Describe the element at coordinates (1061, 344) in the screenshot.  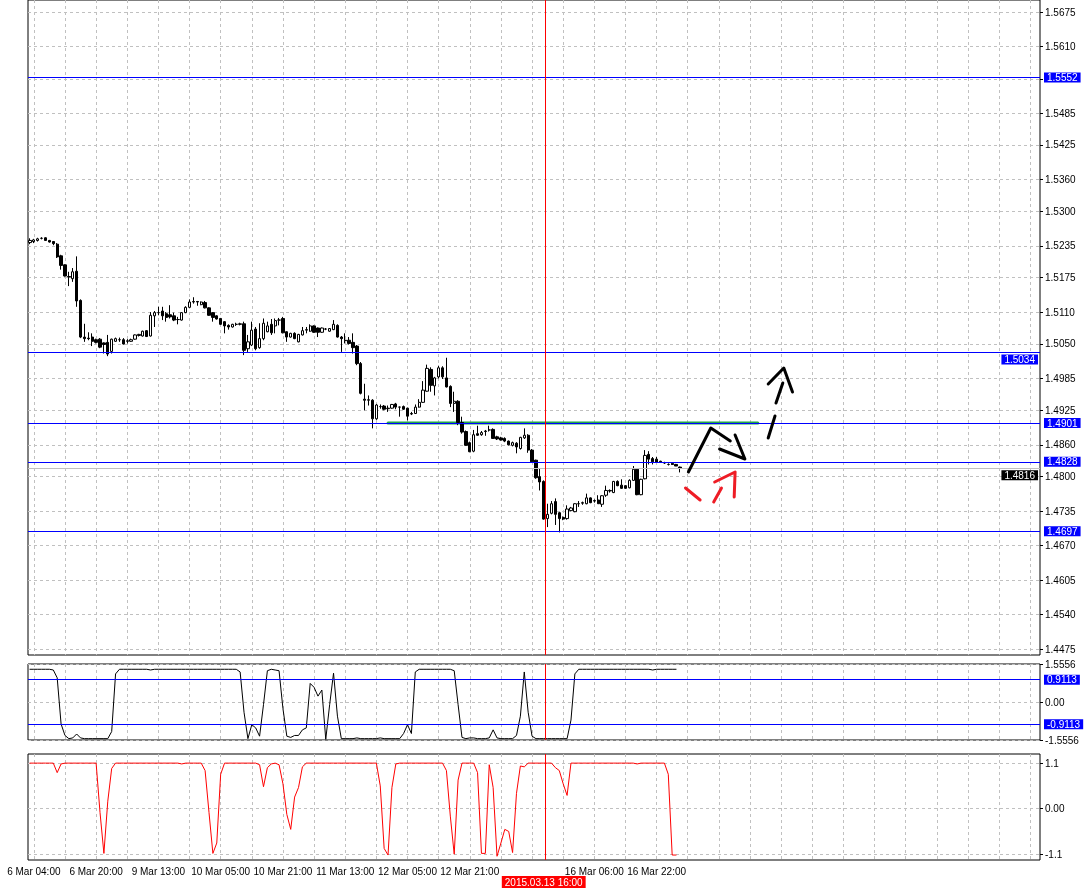
I see `y-tick-label: 1.5050` at that location.